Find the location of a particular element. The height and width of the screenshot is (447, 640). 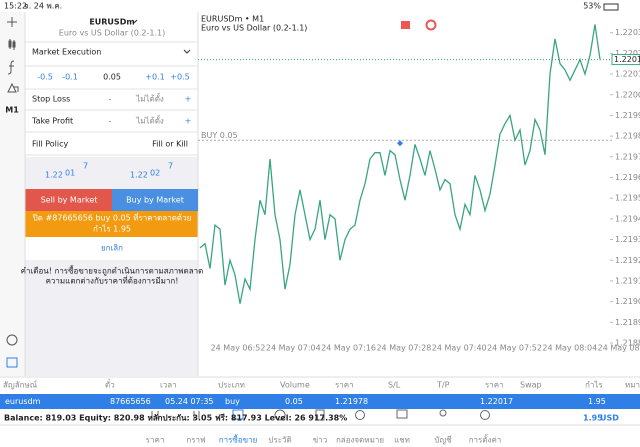

y-tick-label: 1.21940 is located at coordinates (627, 218).